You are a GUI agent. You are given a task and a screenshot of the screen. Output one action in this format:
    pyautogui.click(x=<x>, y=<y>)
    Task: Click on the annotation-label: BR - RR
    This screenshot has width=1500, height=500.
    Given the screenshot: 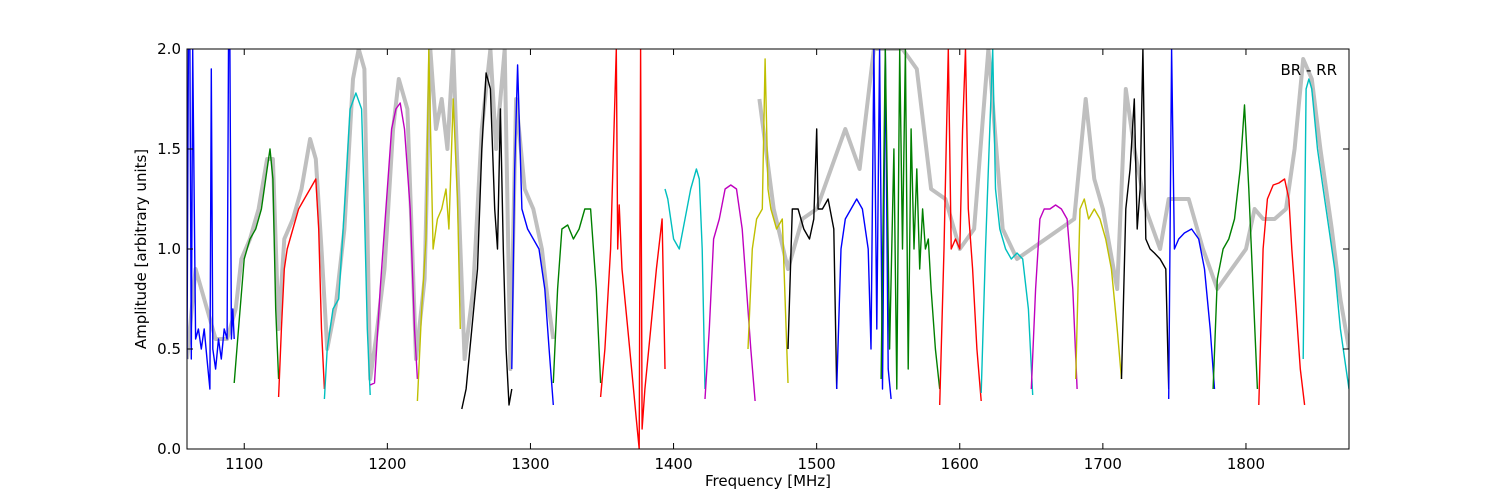 What is the action you would take?
    pyautogui.click(x=1308, y=70)
    